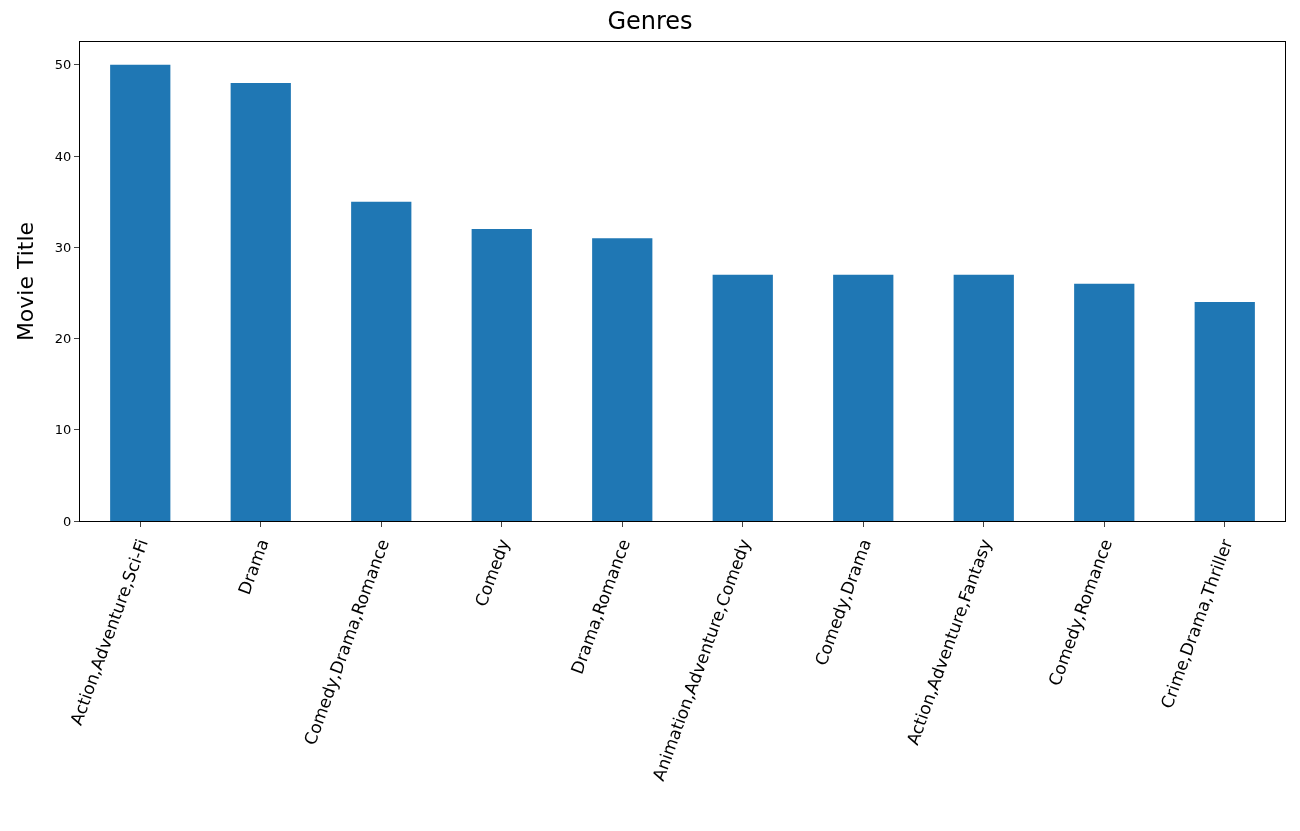 The image size is (1300, 831). I want to click on y-tick-label: 30, so click(63, 247).